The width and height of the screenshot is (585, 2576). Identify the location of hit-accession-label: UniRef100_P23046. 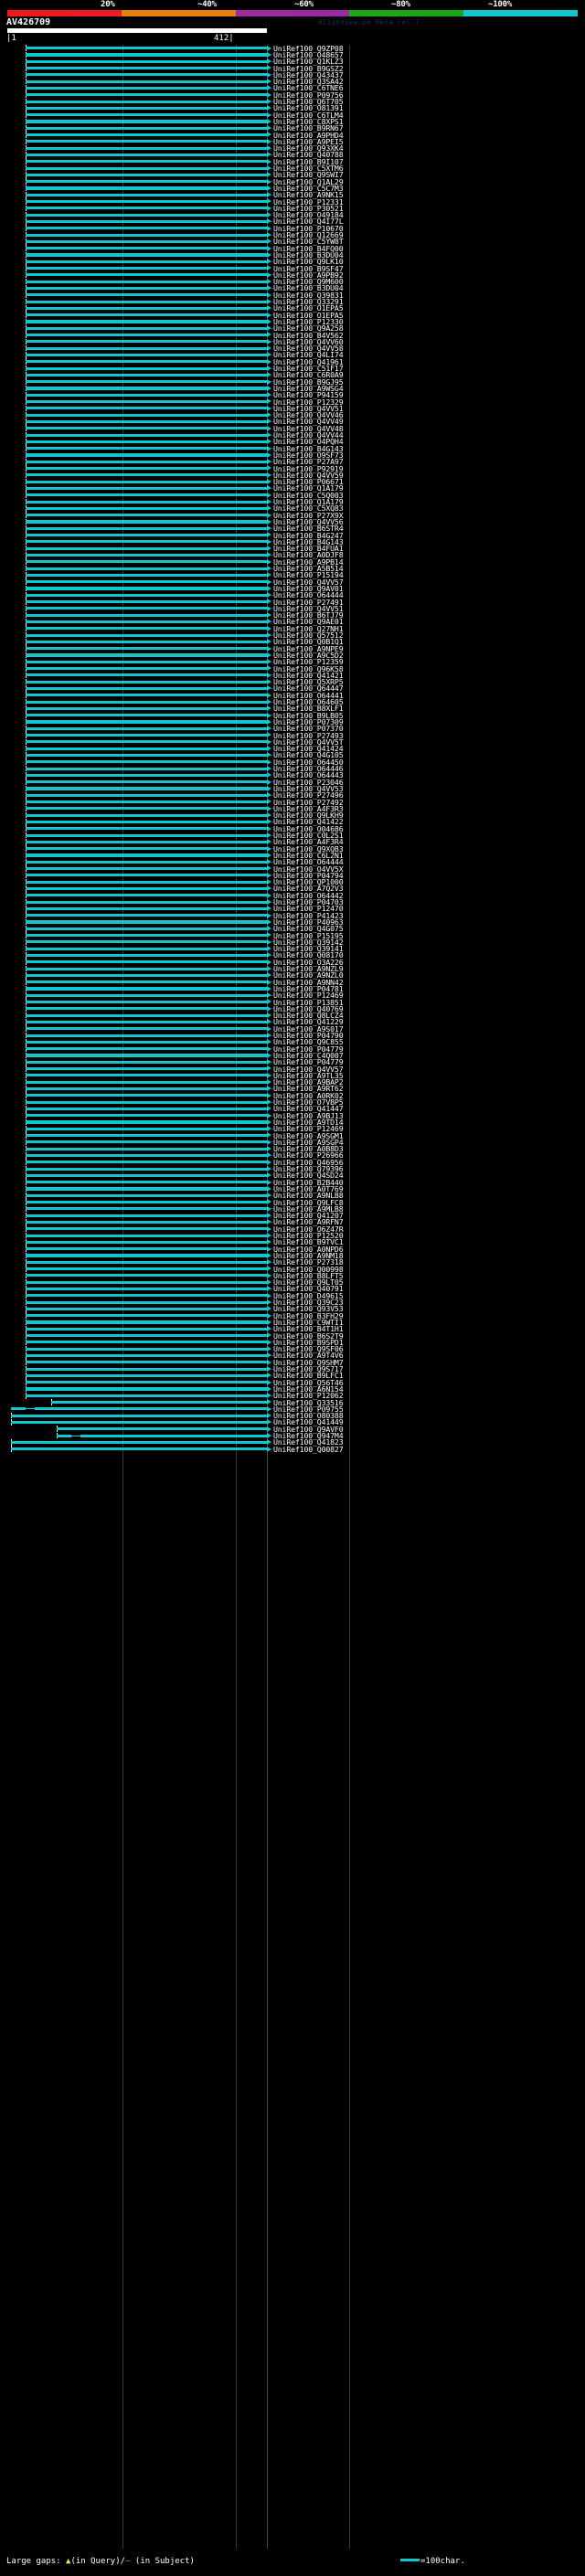
(309, 782).